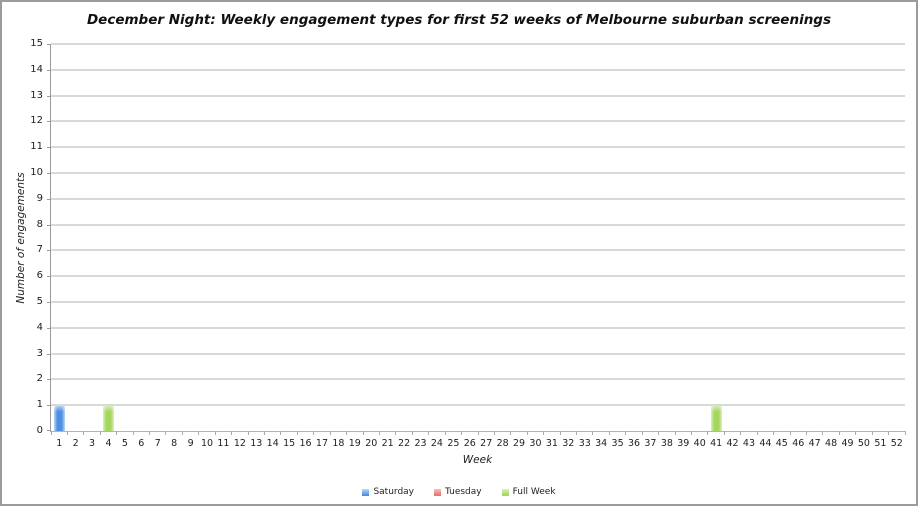 The width and height of the screenshot is (918, 506). I want to click on x-axis-label: 21, so click(387, 443).